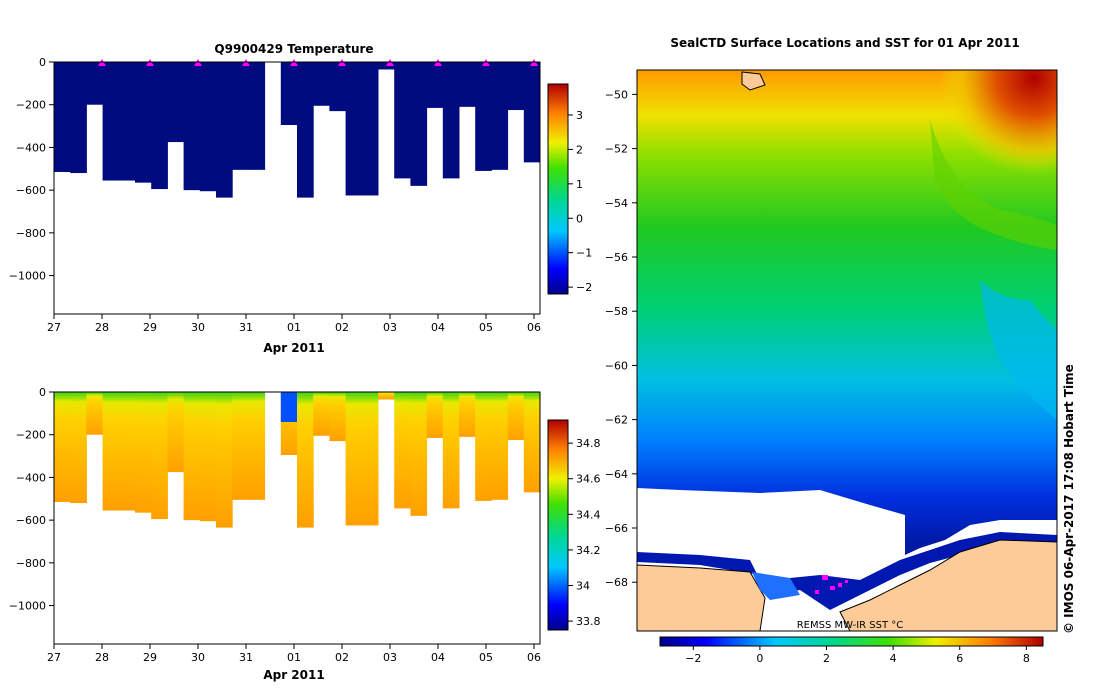  Describe the element at coordinates (693, 658) in the screenshot. I see `sst-colorbar-celsius-label: −2` at that location.